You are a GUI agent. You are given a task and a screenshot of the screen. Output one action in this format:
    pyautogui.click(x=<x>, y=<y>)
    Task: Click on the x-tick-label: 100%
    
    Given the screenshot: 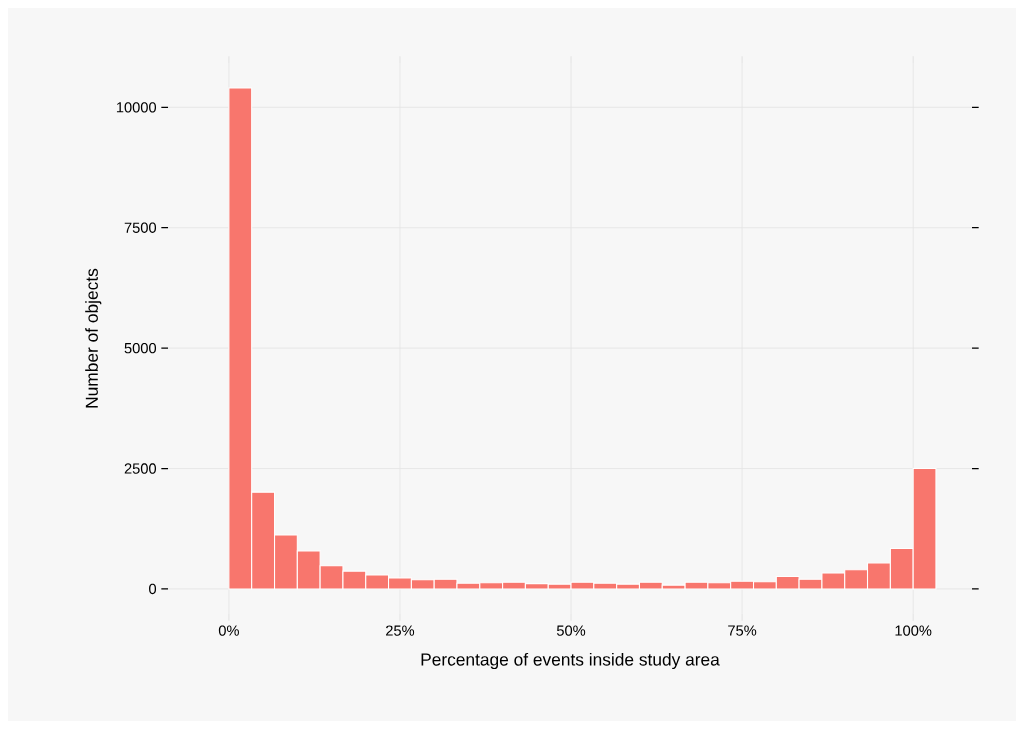 What is the action you would take?
    pyautogui.click(x=913, y=630)
    